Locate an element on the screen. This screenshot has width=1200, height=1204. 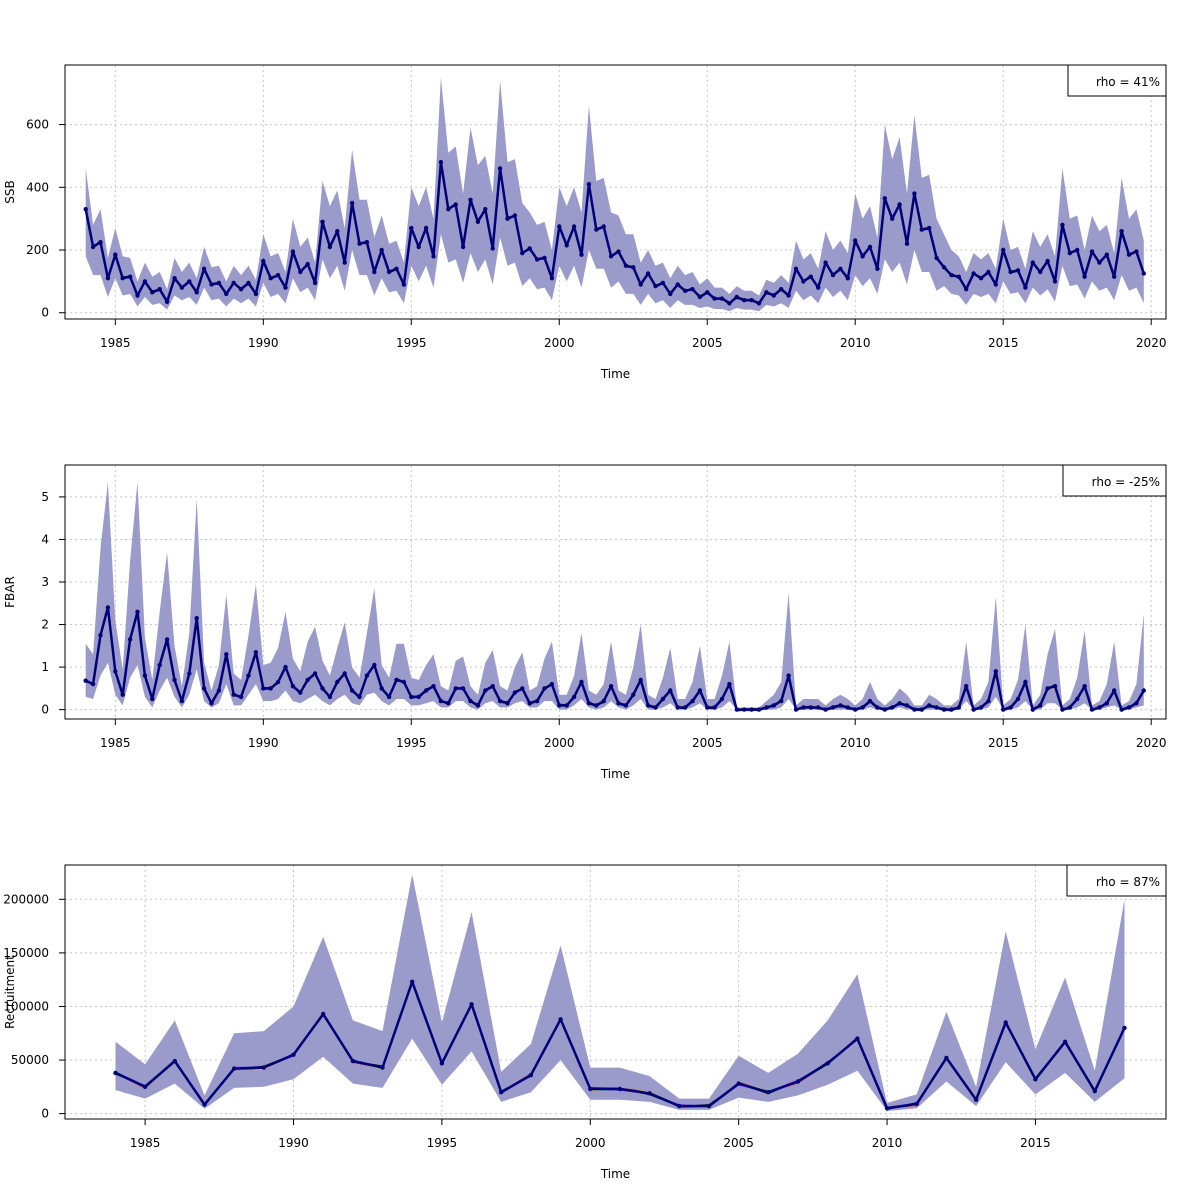
ssb-legend-box is located at coordinates (1117, 80).